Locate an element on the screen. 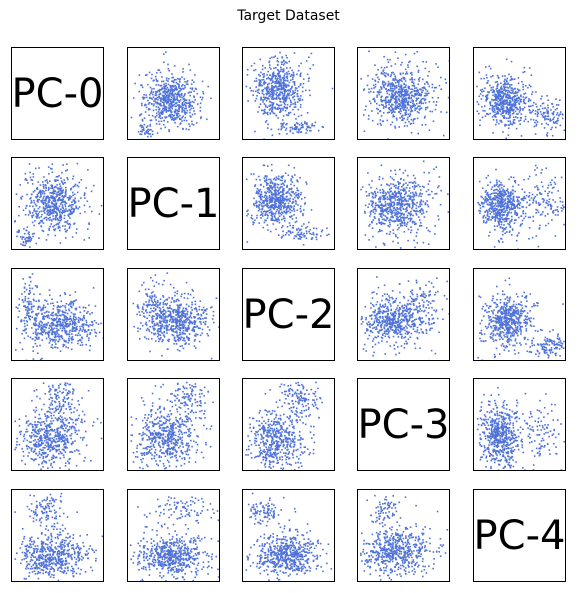 Image resolution: width=577 pixels, height=593 pixels. scatter-plot is located at coordinates (404, 204).